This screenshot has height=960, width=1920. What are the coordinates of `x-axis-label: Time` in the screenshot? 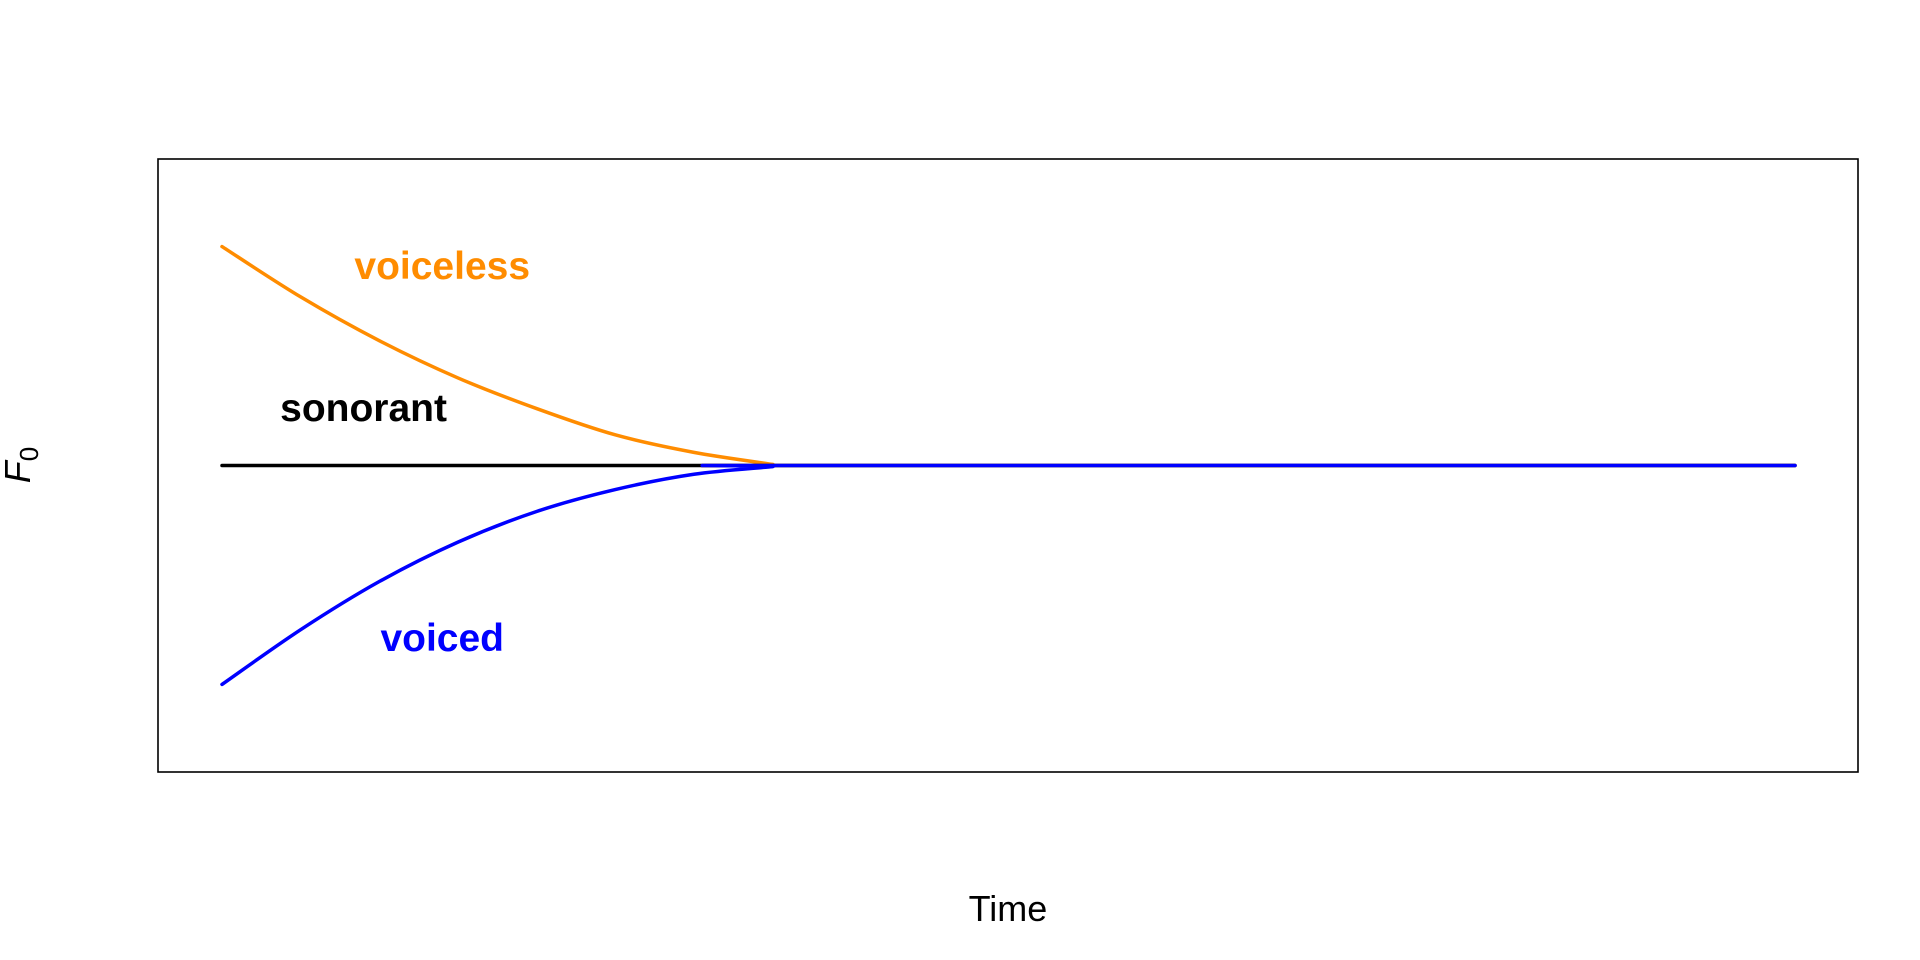 It's located at (1008, 908).